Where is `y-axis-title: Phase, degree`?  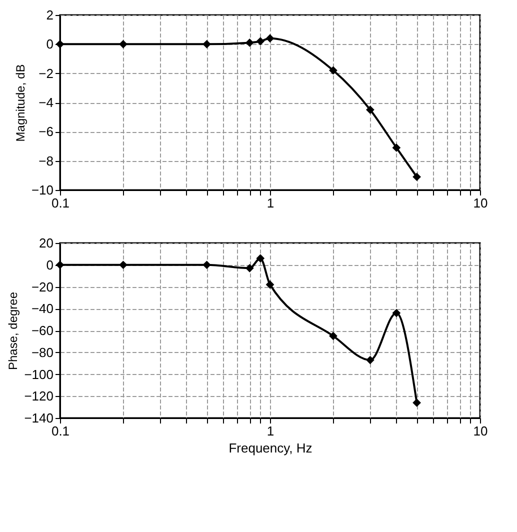
y-axis-title: Phase, degree is located at coordinates (13, 331).